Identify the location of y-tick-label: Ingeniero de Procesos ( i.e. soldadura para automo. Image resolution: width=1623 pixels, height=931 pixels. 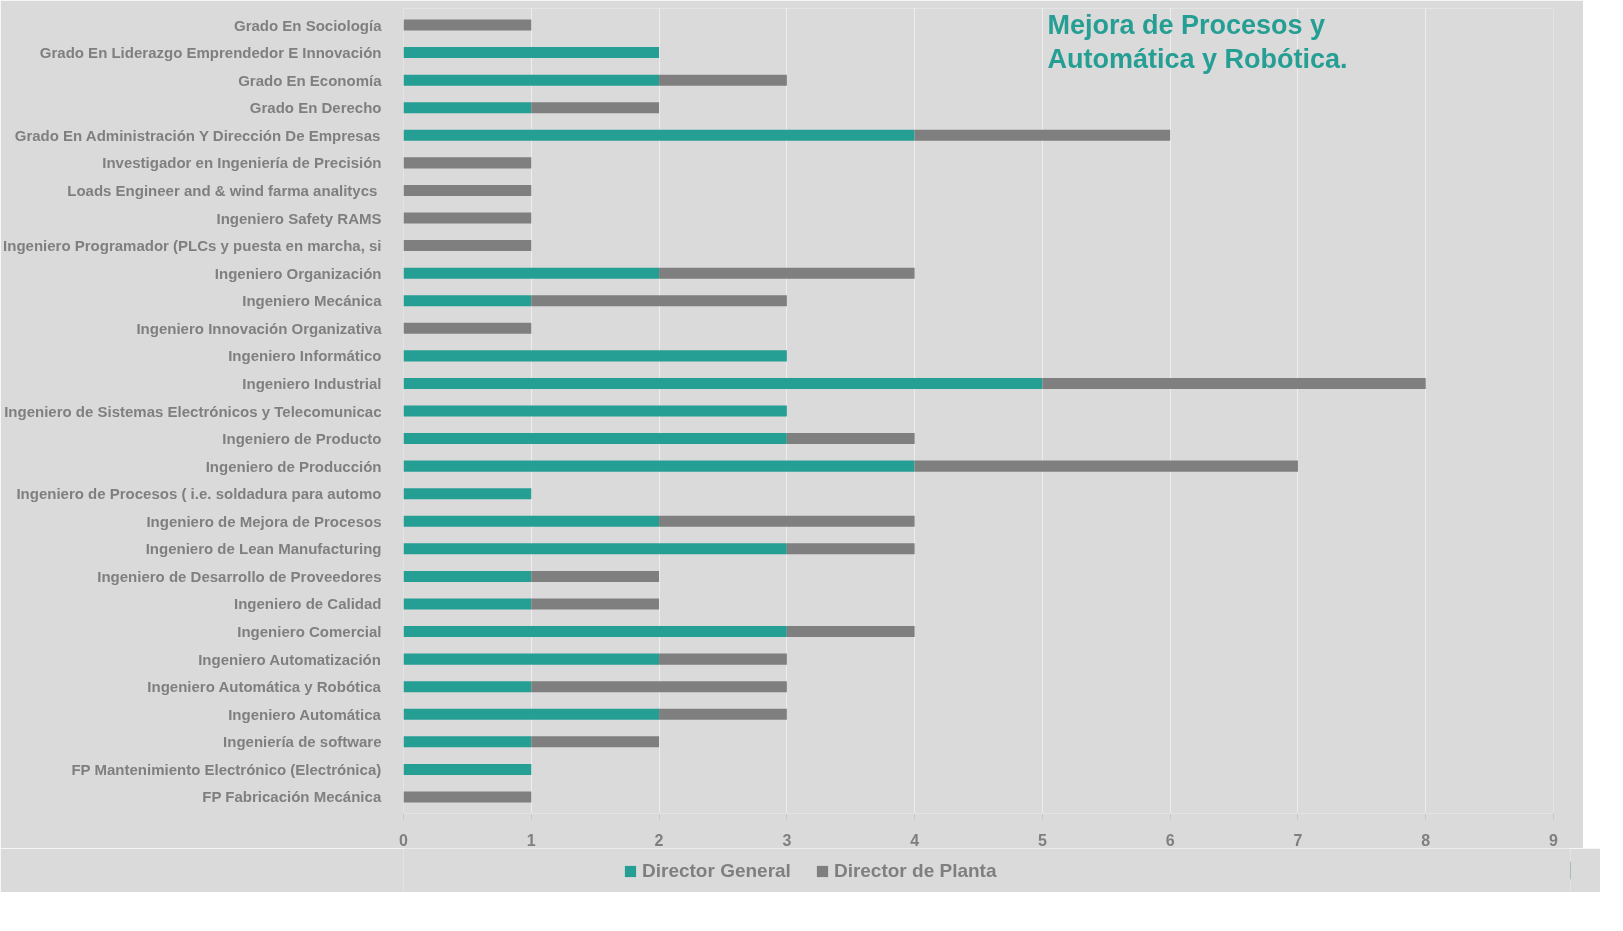
(199, 494).